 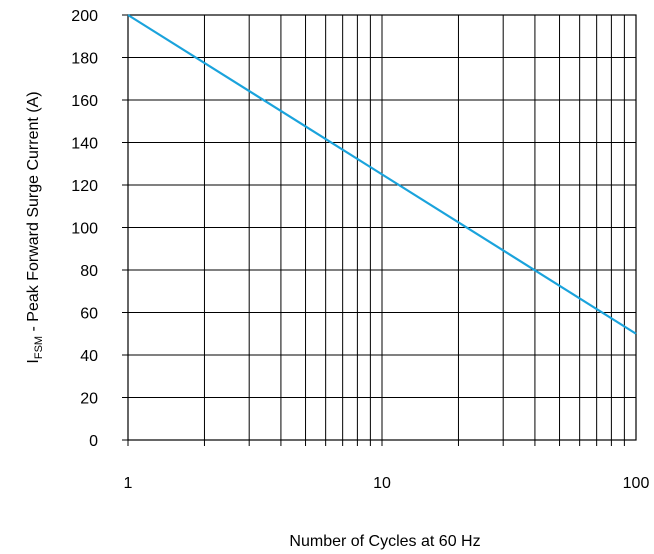 I want to click on y-tick-label: 140, so click(x=84, y=144).